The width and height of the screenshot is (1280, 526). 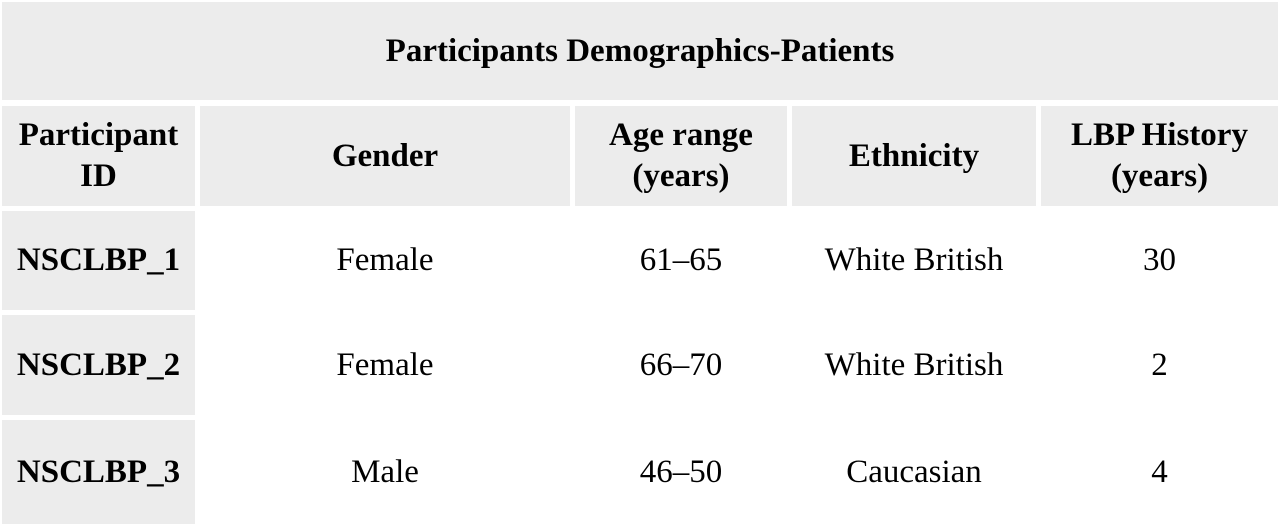 What do you see at coordinates (385, 365) in the screenshot?
I see `row-2-gender: Female` at bounding box center [385, 365].